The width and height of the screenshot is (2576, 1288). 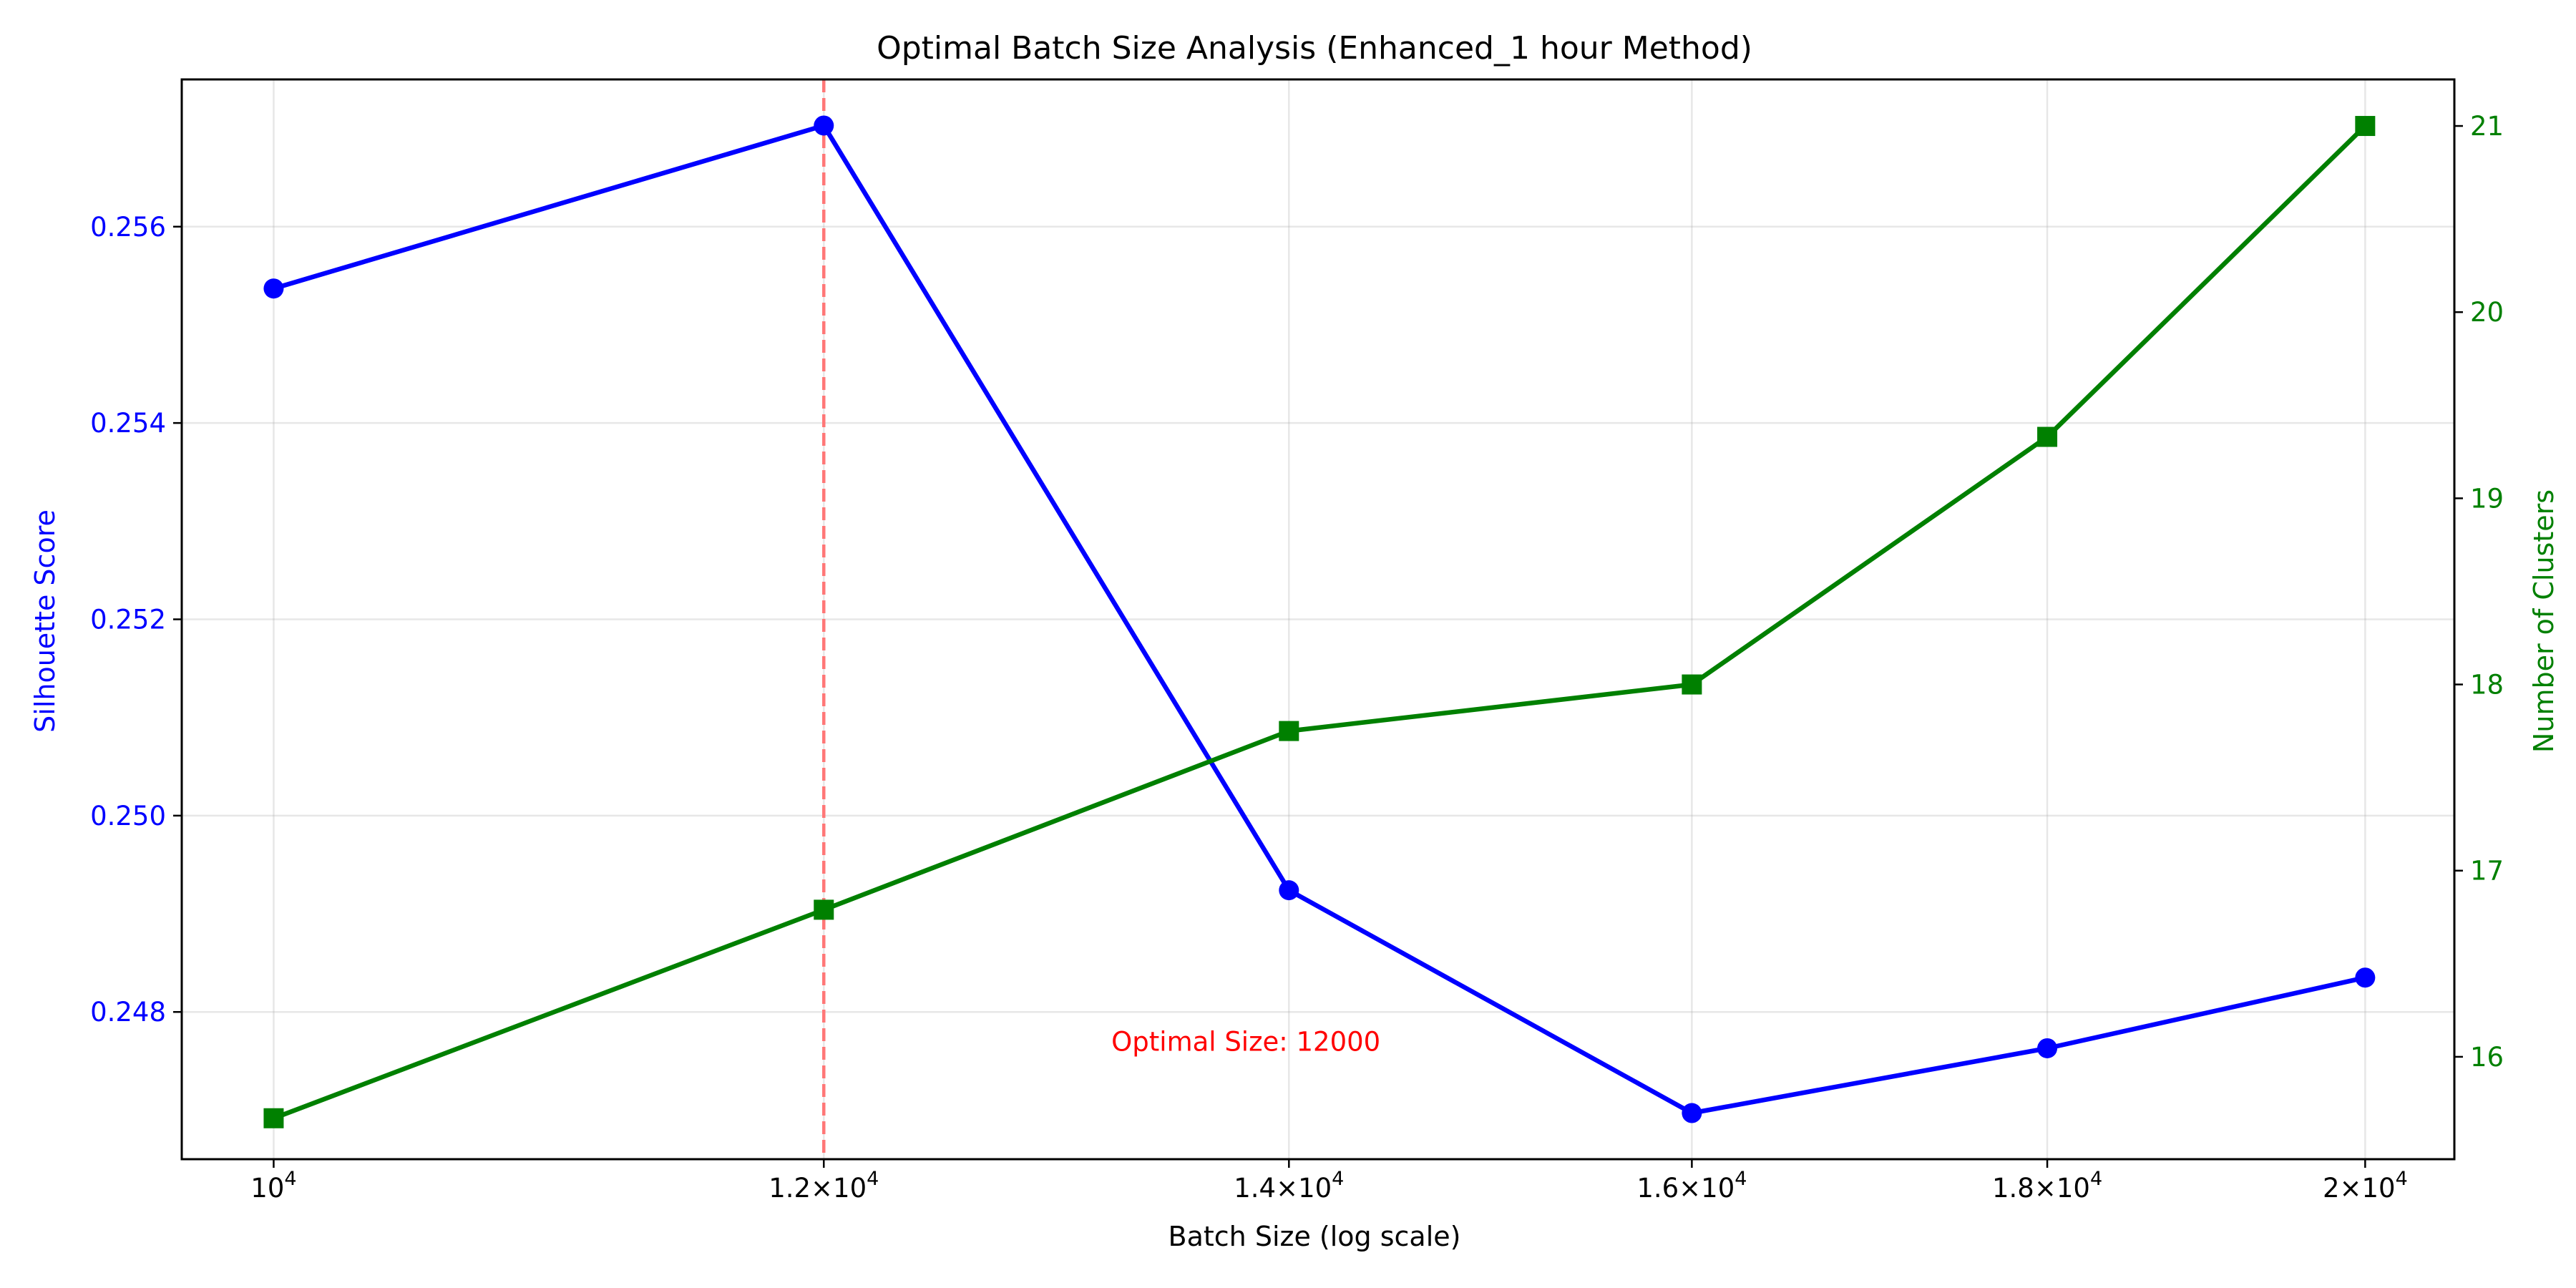 What do you see at coordinates (128, 816) in the screenshot?
I see `y-tick-label: 0.250` at bounding box center [128, 816].